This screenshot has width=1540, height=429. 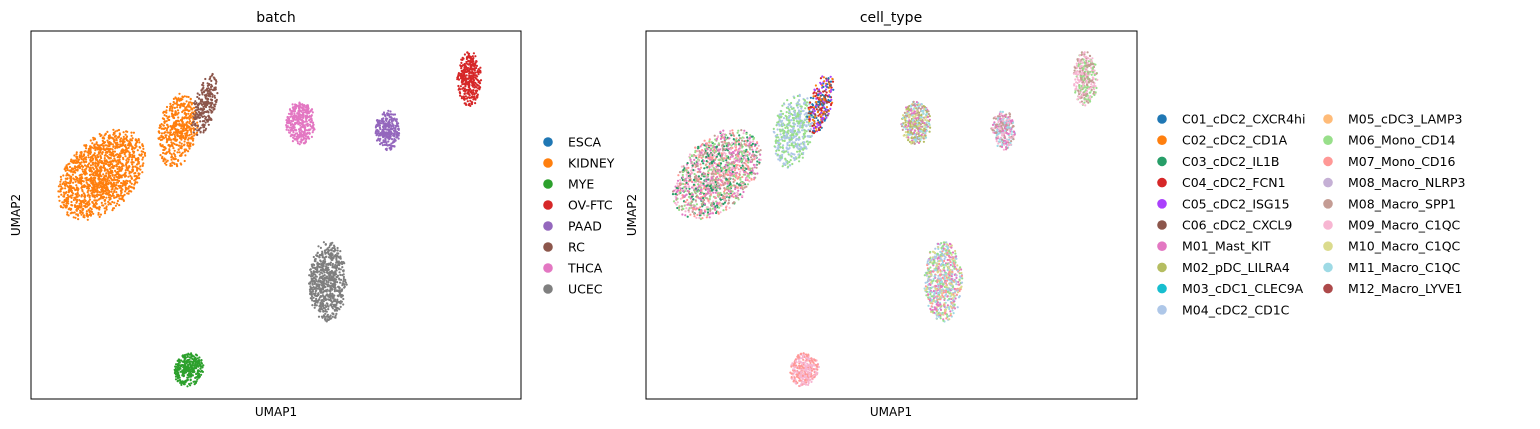 I want to click on cluster-points, so click(x=102, y=174).